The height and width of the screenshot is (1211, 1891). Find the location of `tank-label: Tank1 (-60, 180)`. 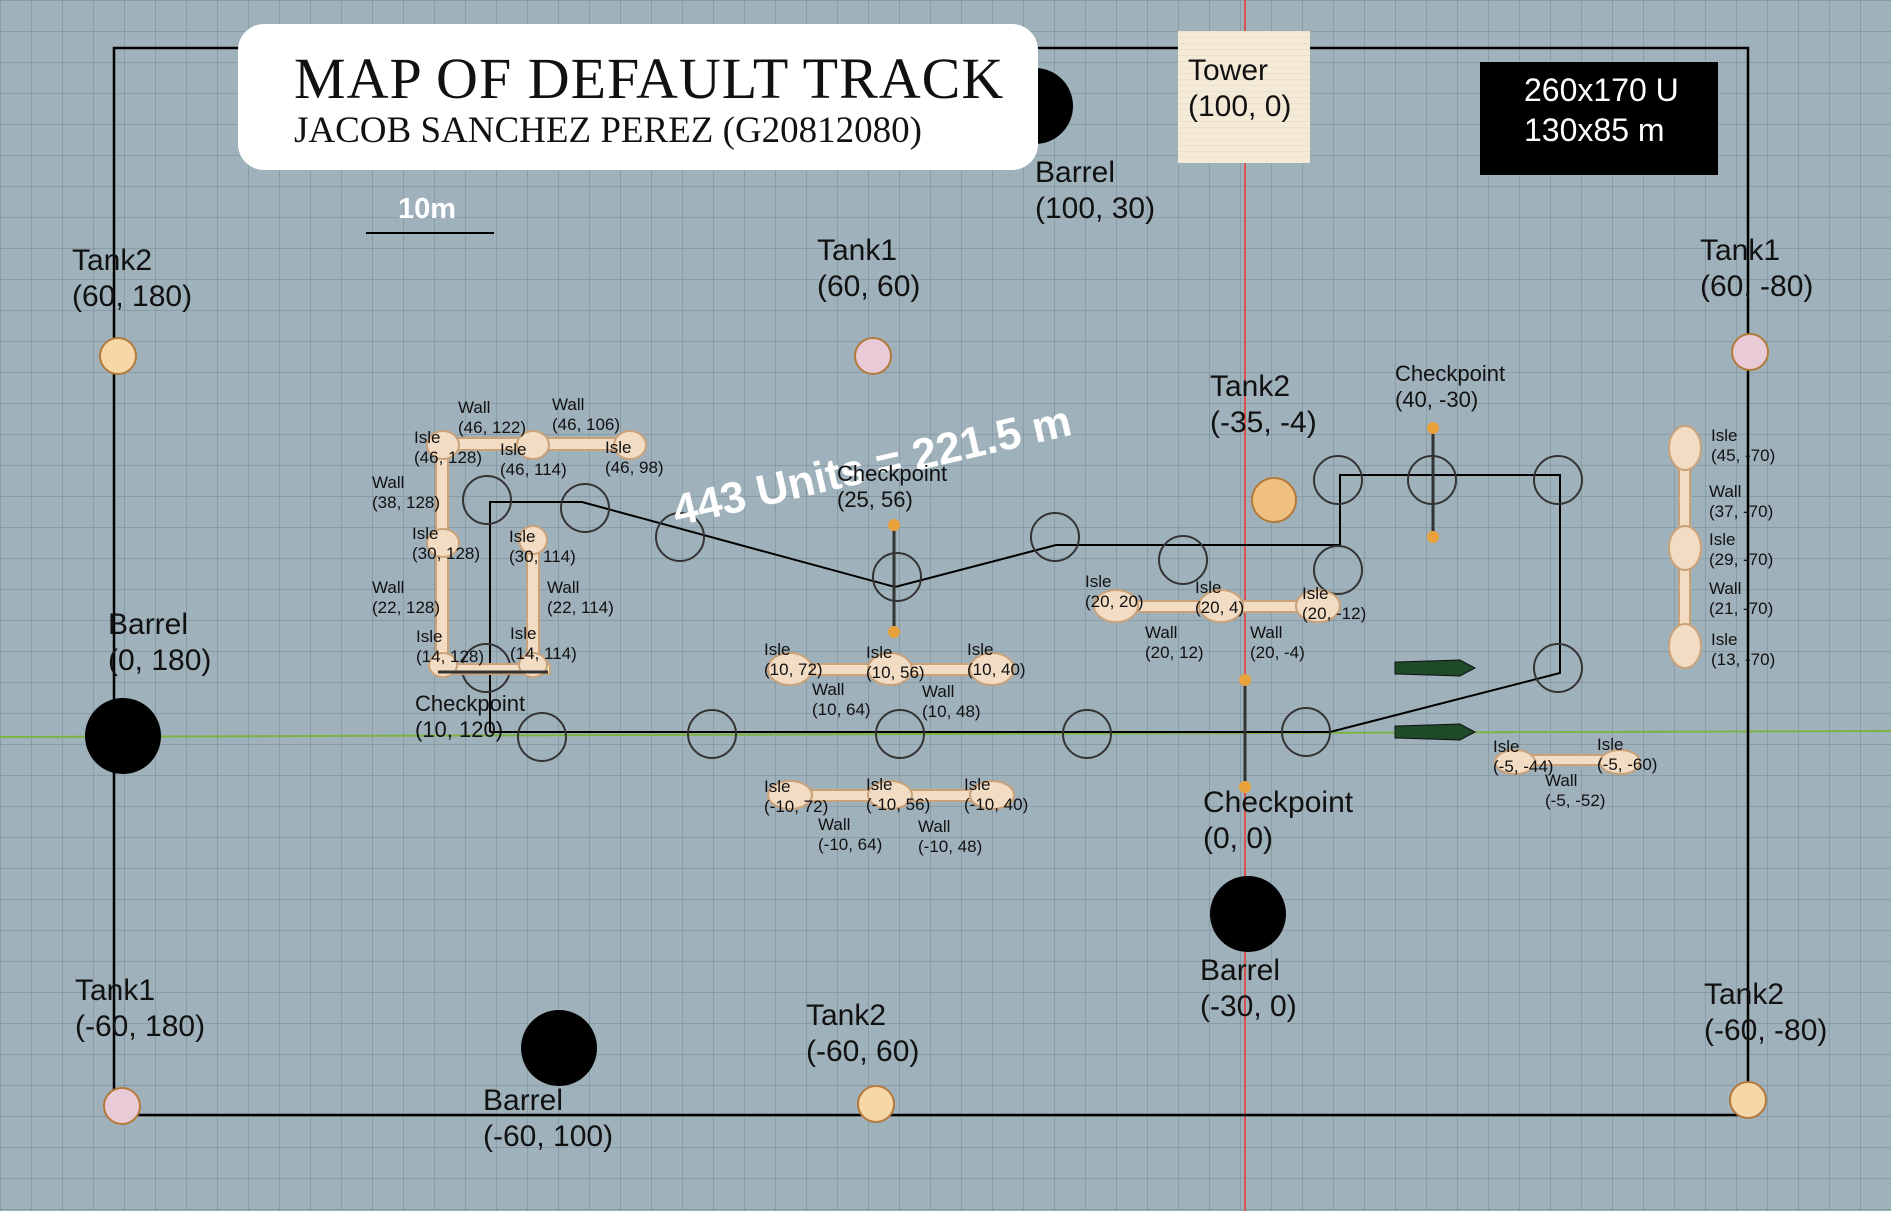

tank-label: Tank1 (-60, 180) is located at coordinates (140, 1009).